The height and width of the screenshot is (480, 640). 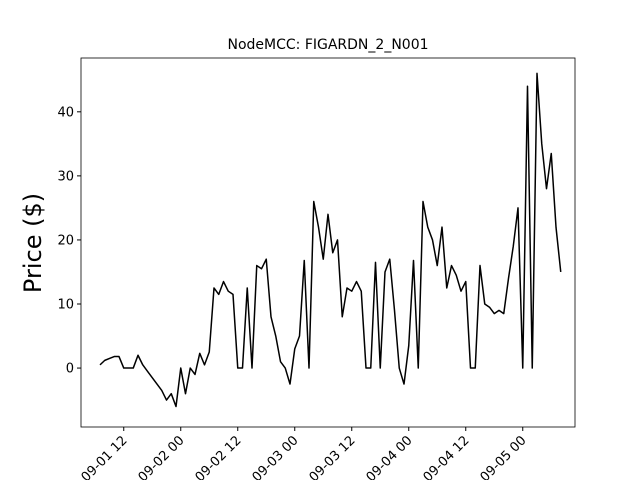 What do you see at coordinates (70, 369) in the screenshot?
I see `y-tick-label: 0` at bounding box center [70, 369].